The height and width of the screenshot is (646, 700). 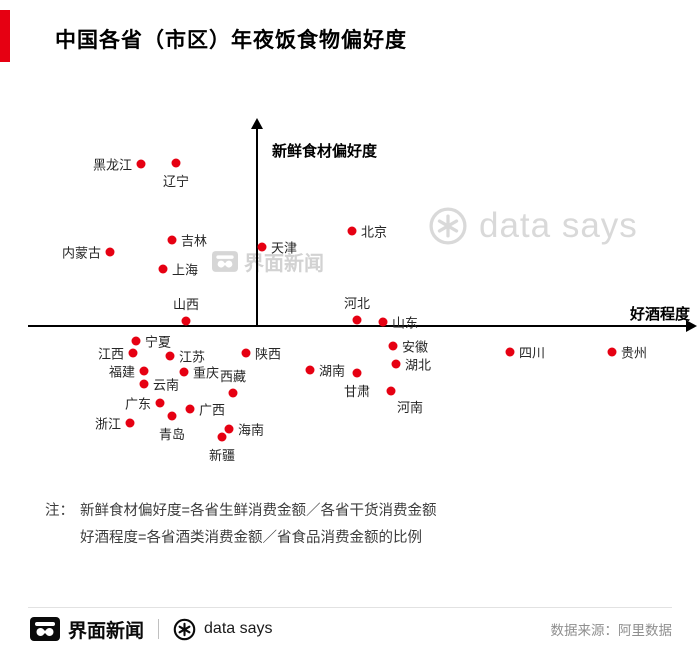 What do you see at coordinates (257, 123) in the screenshot?
I see `y-axis-arrow-icon` at bounding box center [257, 123].